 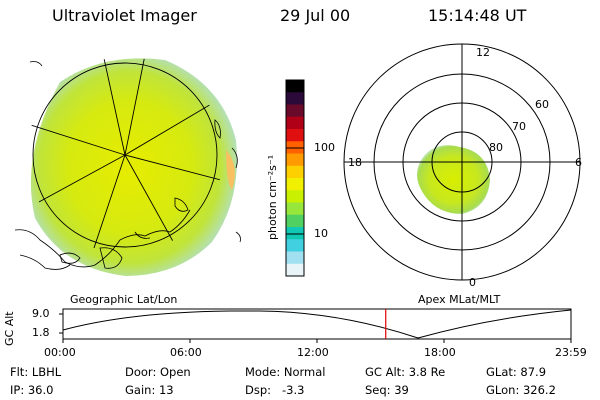 What do you see at coordinates (124, 15) in the screenshot?
I see `instrument-title: Ultraviolet Imager` at bounding box center [124, 15].